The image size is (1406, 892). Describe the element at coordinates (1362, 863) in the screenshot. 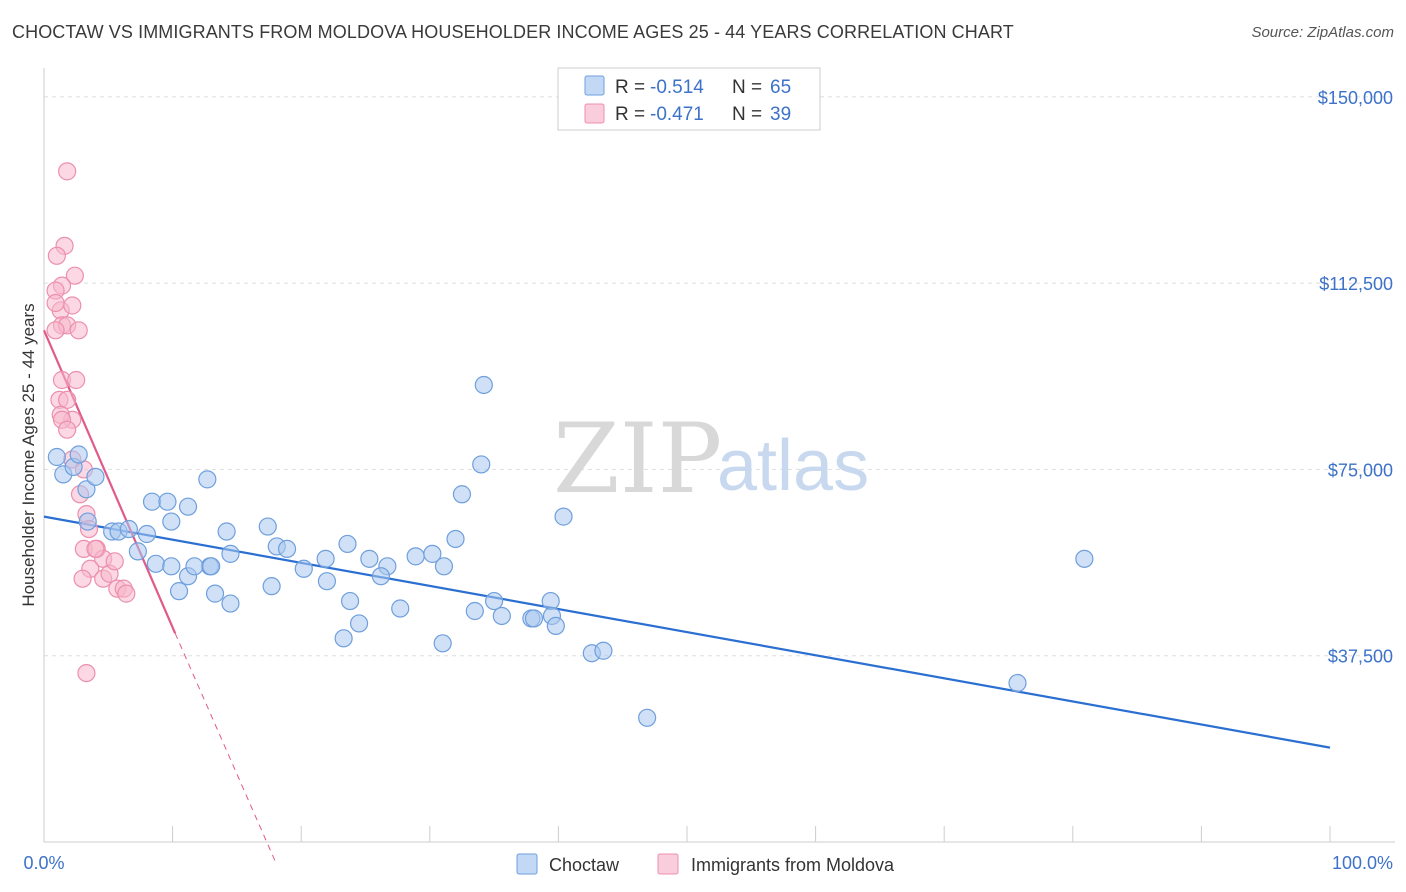

I see `x-tick-label-1: 100.0%` at that location.